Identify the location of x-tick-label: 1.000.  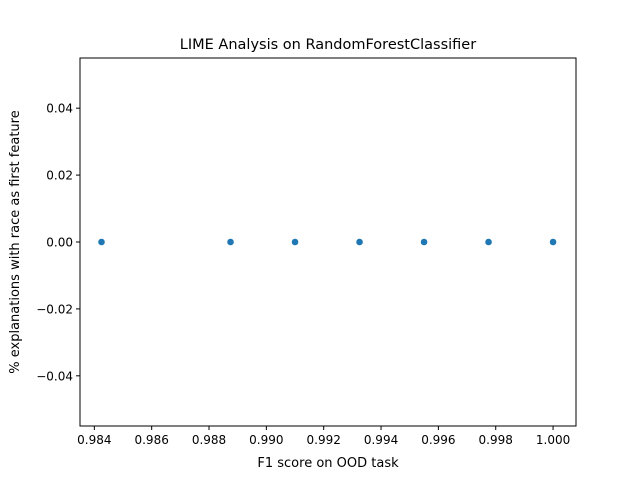
(553, 440).